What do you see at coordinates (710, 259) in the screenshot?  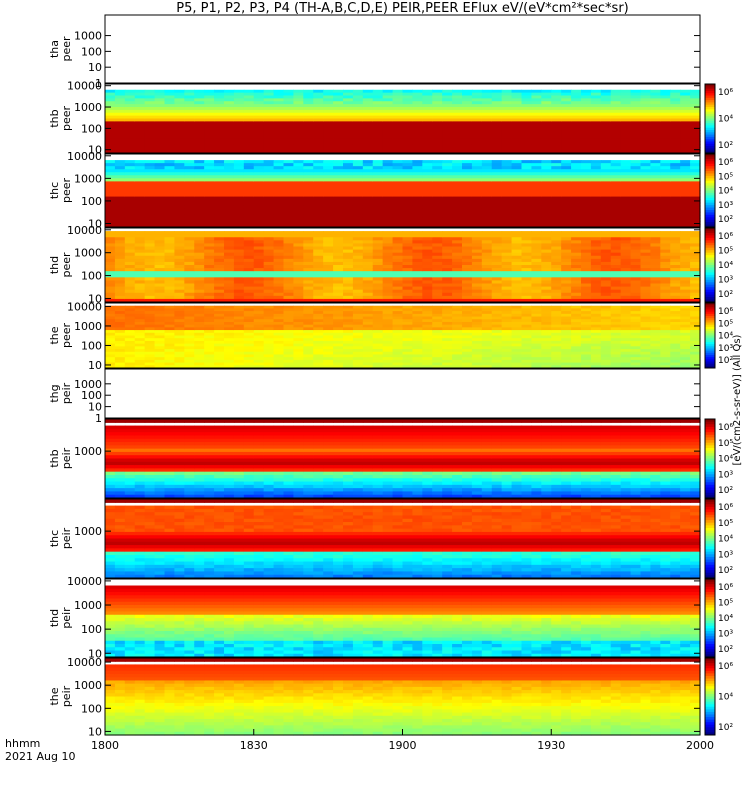 I see `colorbar-segment` at bounding box center [710, 259].